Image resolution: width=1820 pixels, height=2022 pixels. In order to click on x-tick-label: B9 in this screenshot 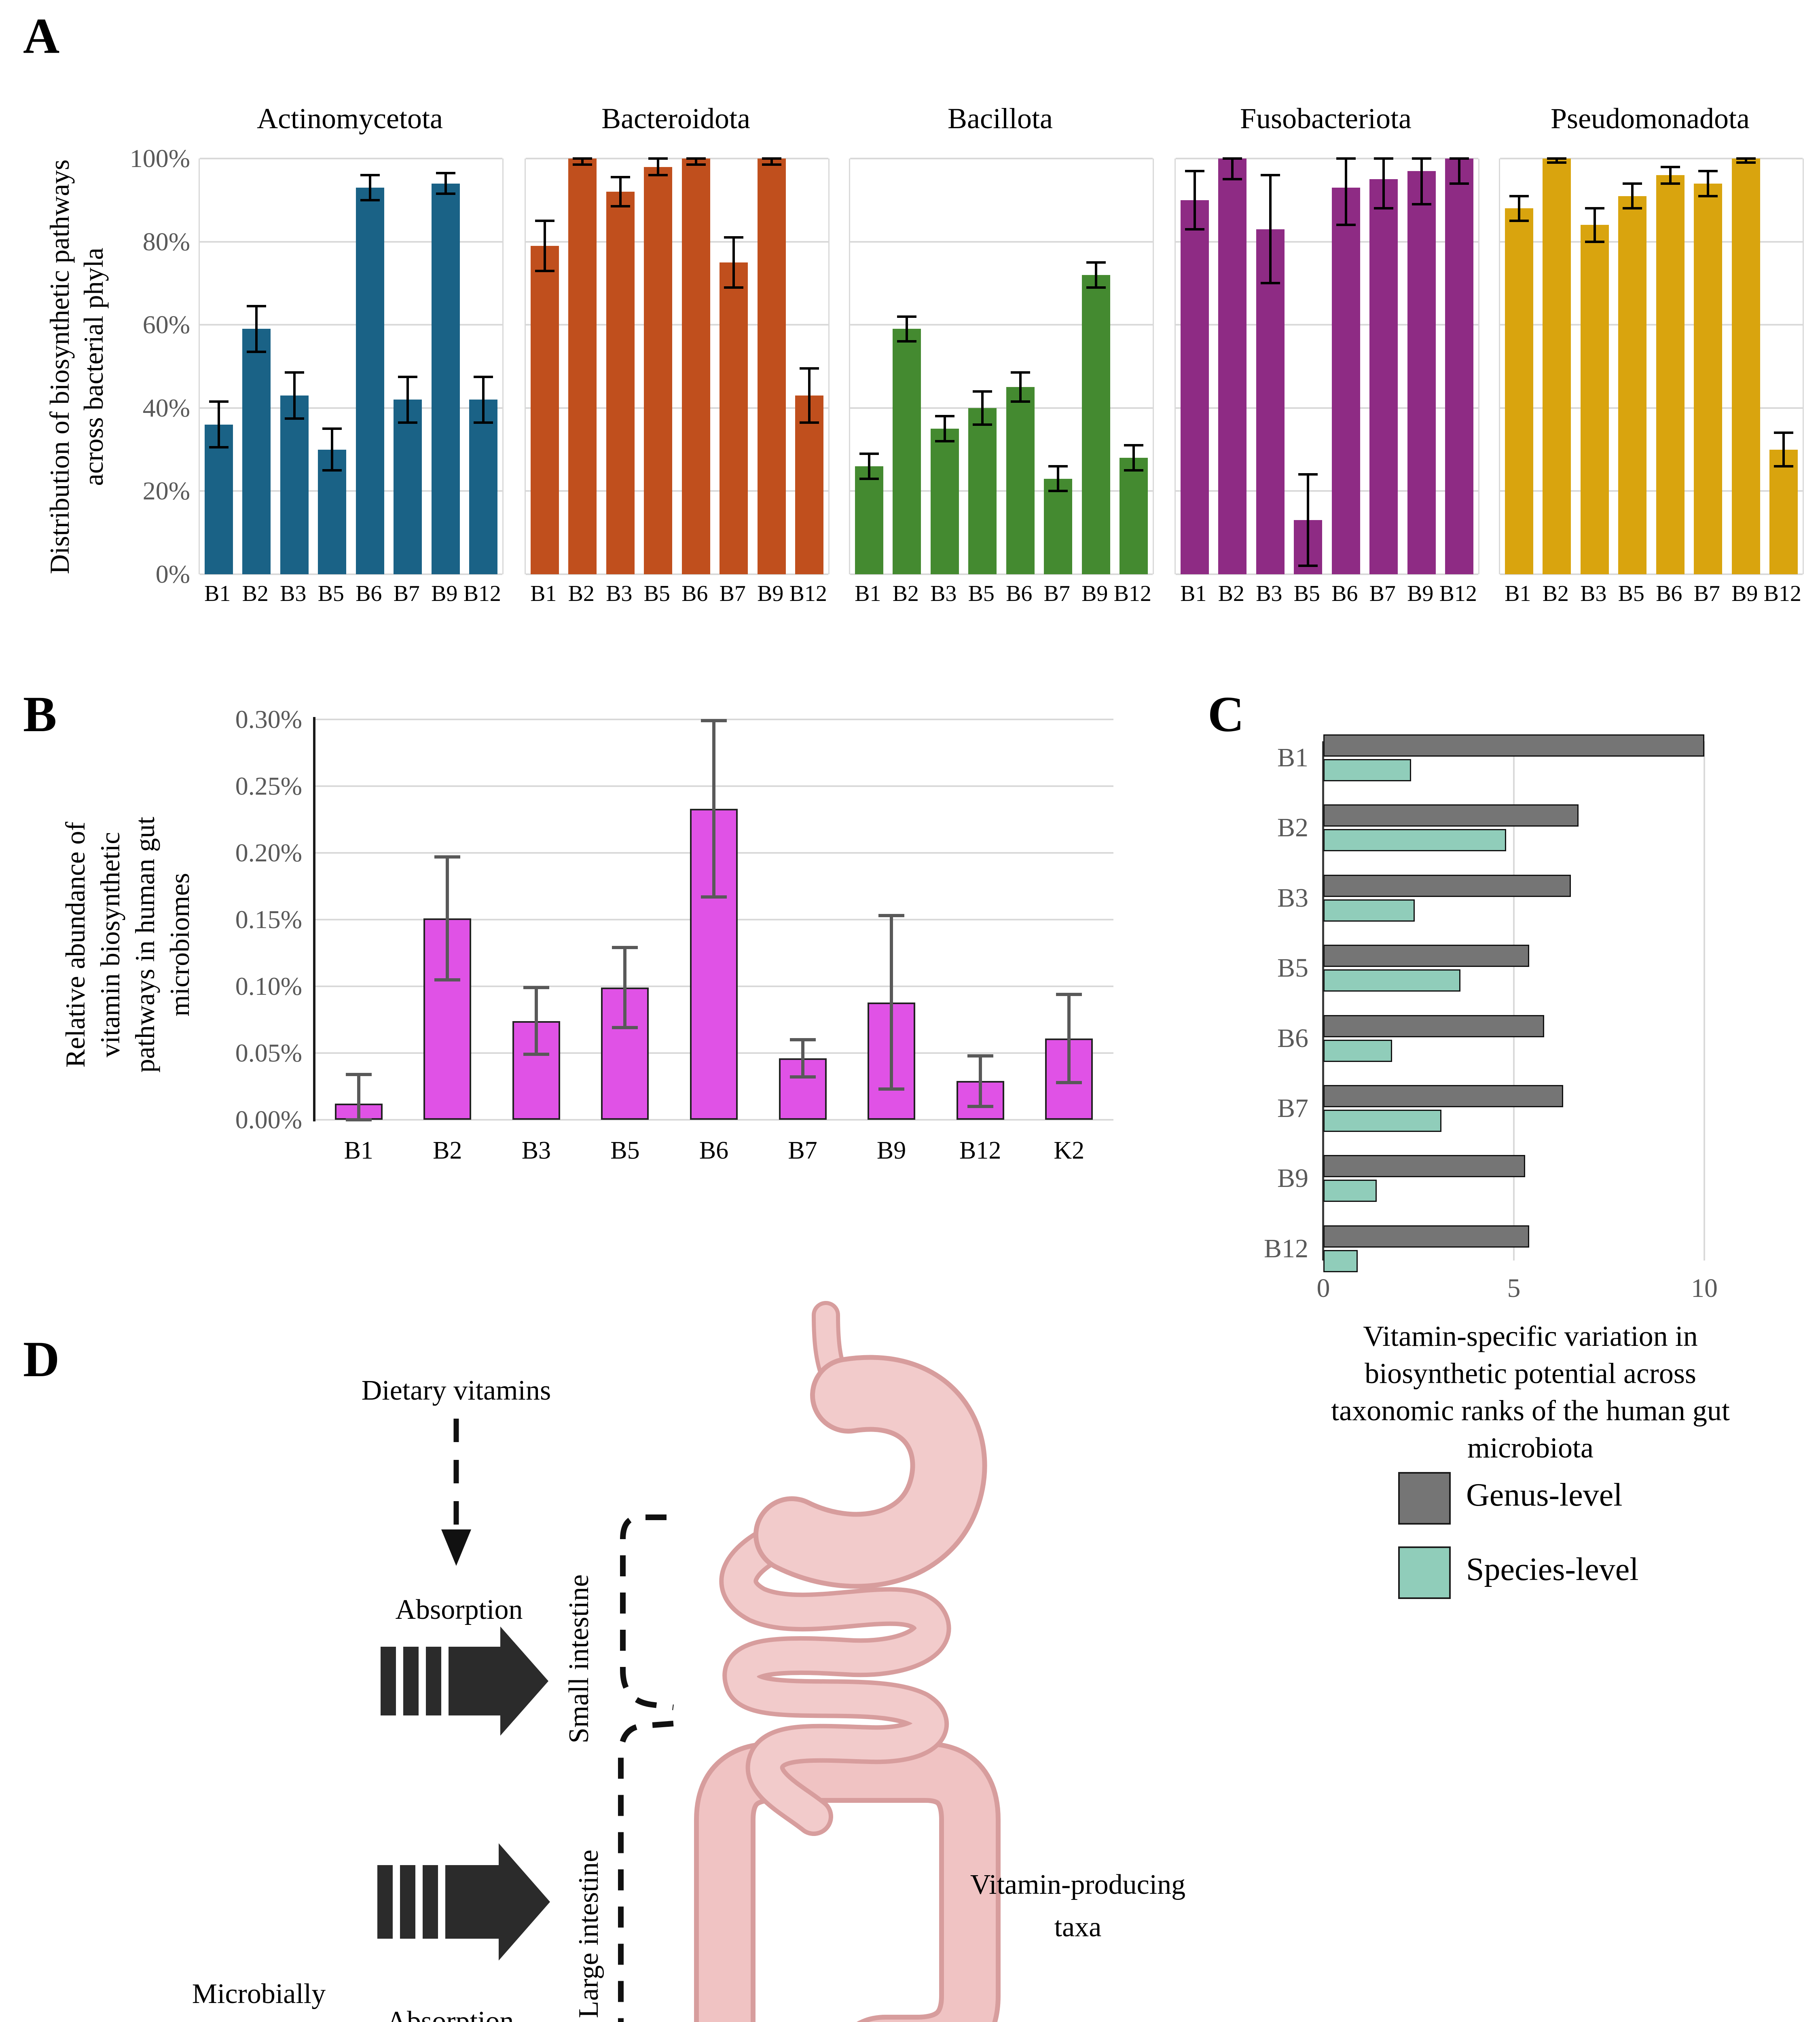, I will do `click(1094, 593)`.